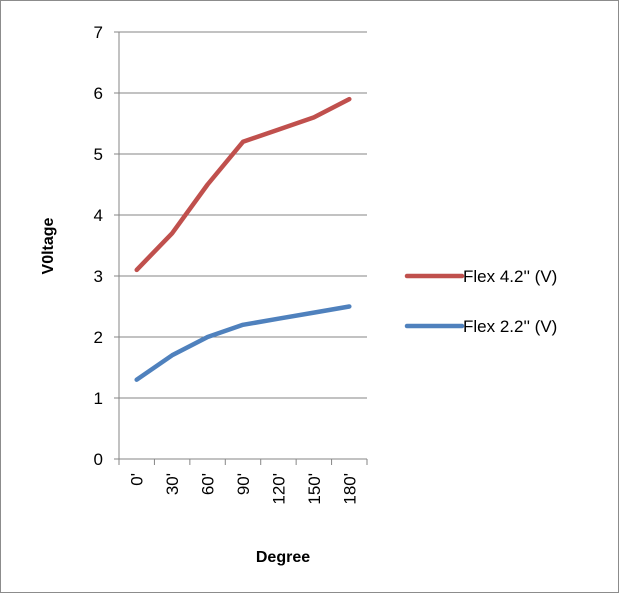 This screenshot has width=619, height=597. Describe the element at coordinates (208, 484) in the screenshot. I see `x-tick-label: 60'` at that location.